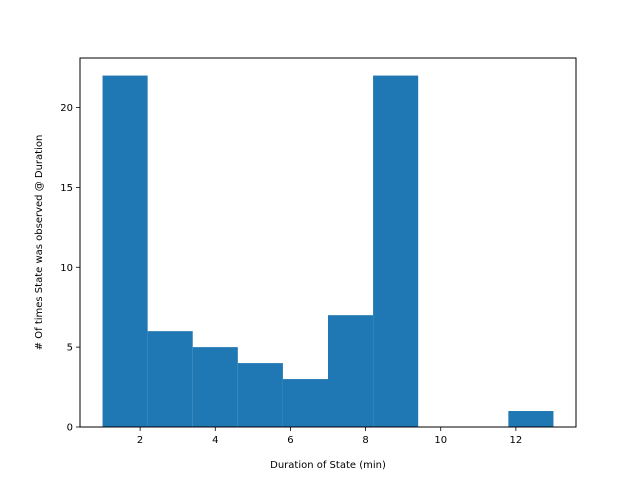  I want to click on x-axis-label: Duration of State (min), so click(328, 465).